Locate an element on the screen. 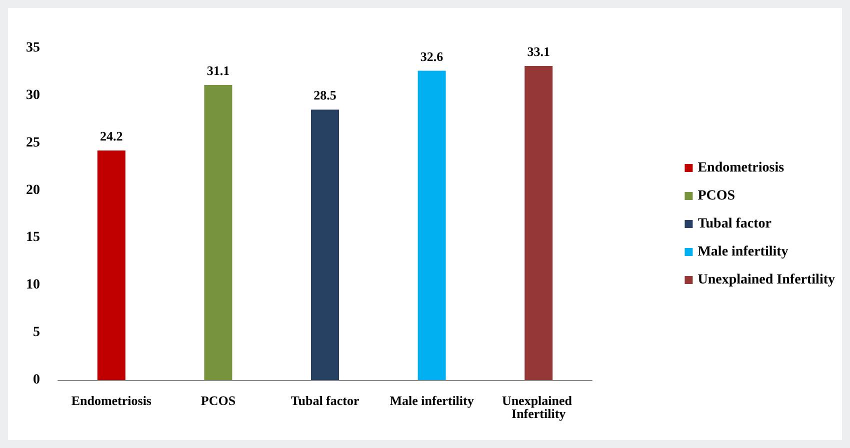 Image resolution: width=850 pixels, height=448 pixels. data-label: 33.1 is located at coordinates (538, 52).